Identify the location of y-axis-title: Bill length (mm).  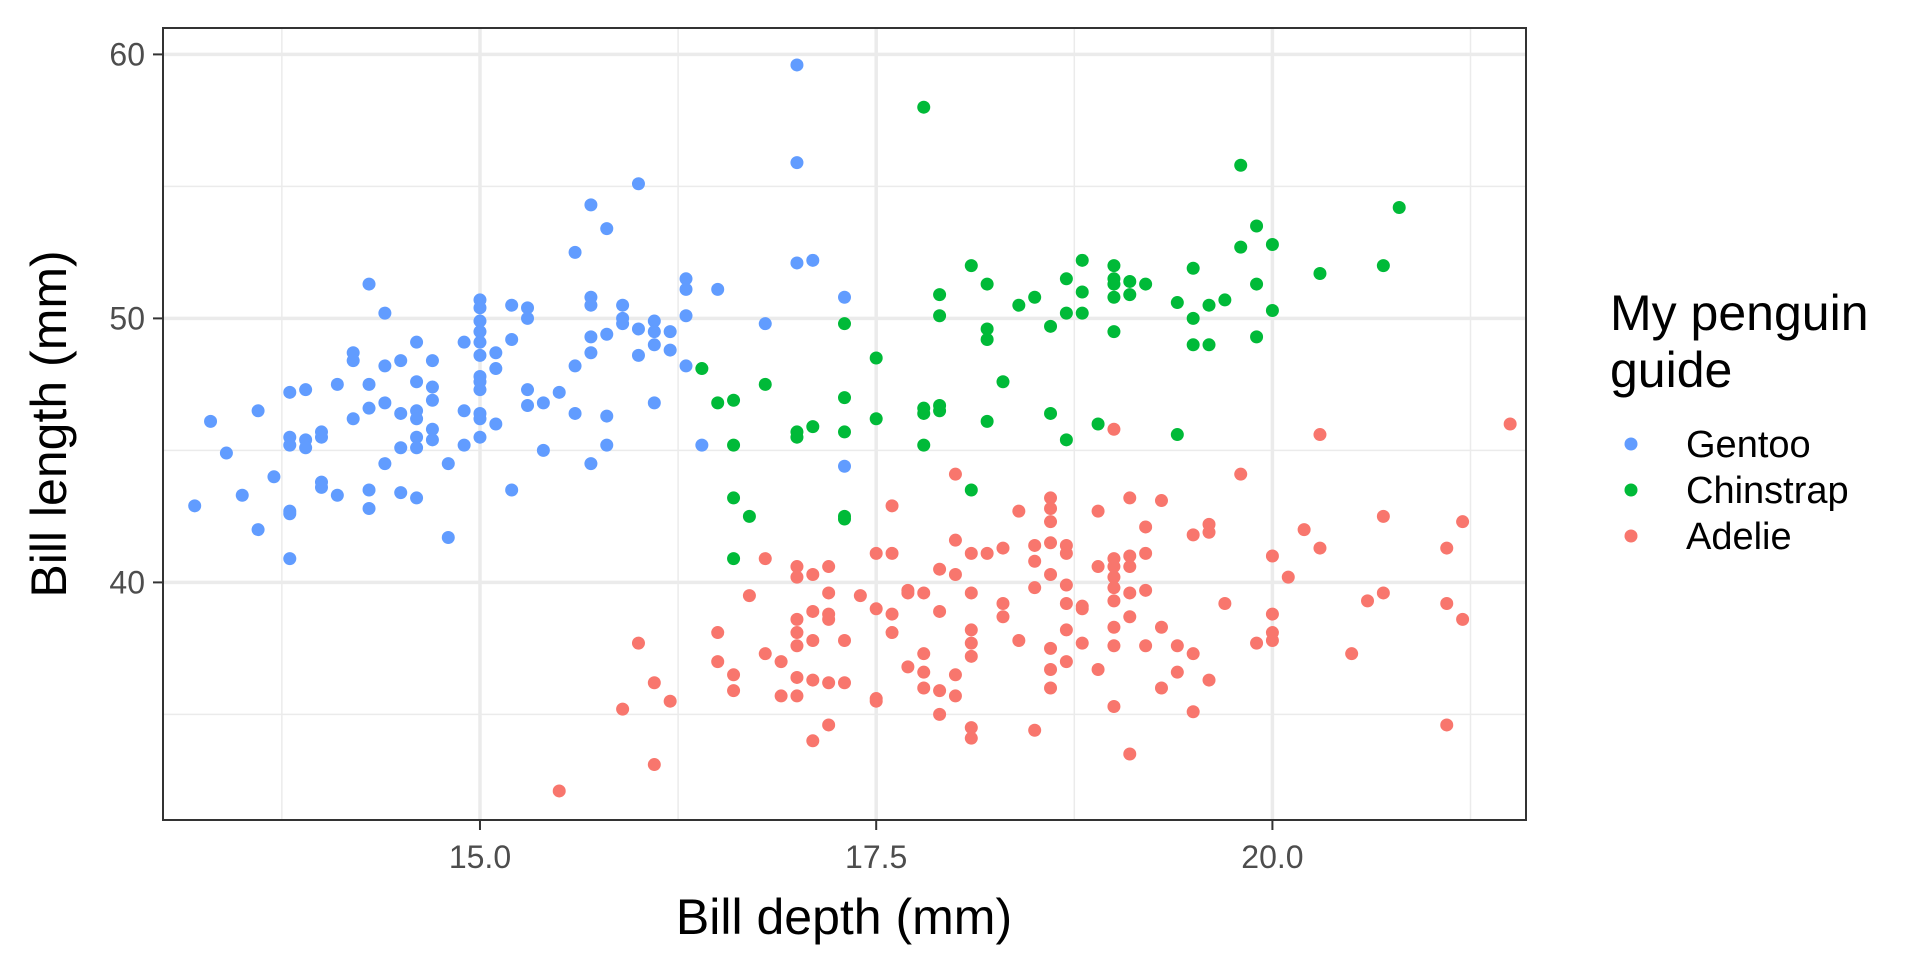
(49, 423).